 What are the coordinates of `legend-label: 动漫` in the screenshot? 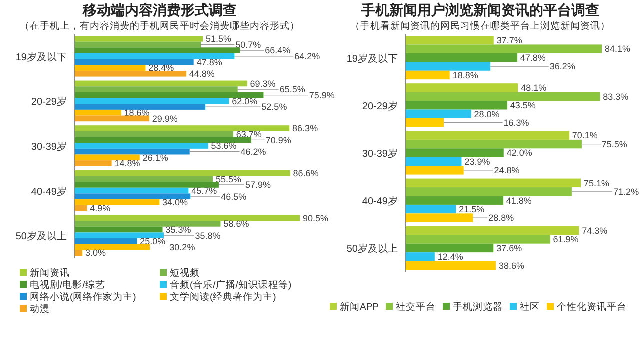 It's located at (40, 309).